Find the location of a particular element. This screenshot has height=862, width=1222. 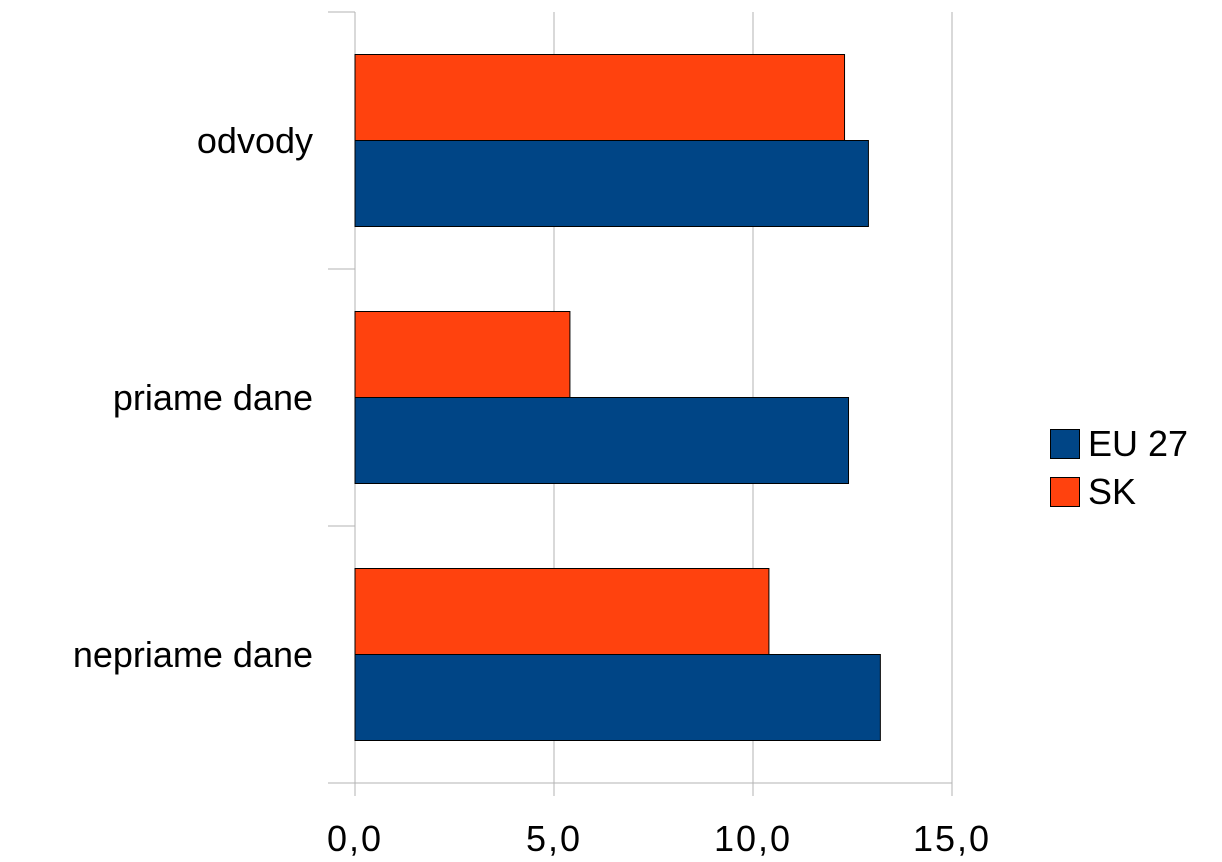

x-tick-label: 0,0 is located at coordinates (355, 838).